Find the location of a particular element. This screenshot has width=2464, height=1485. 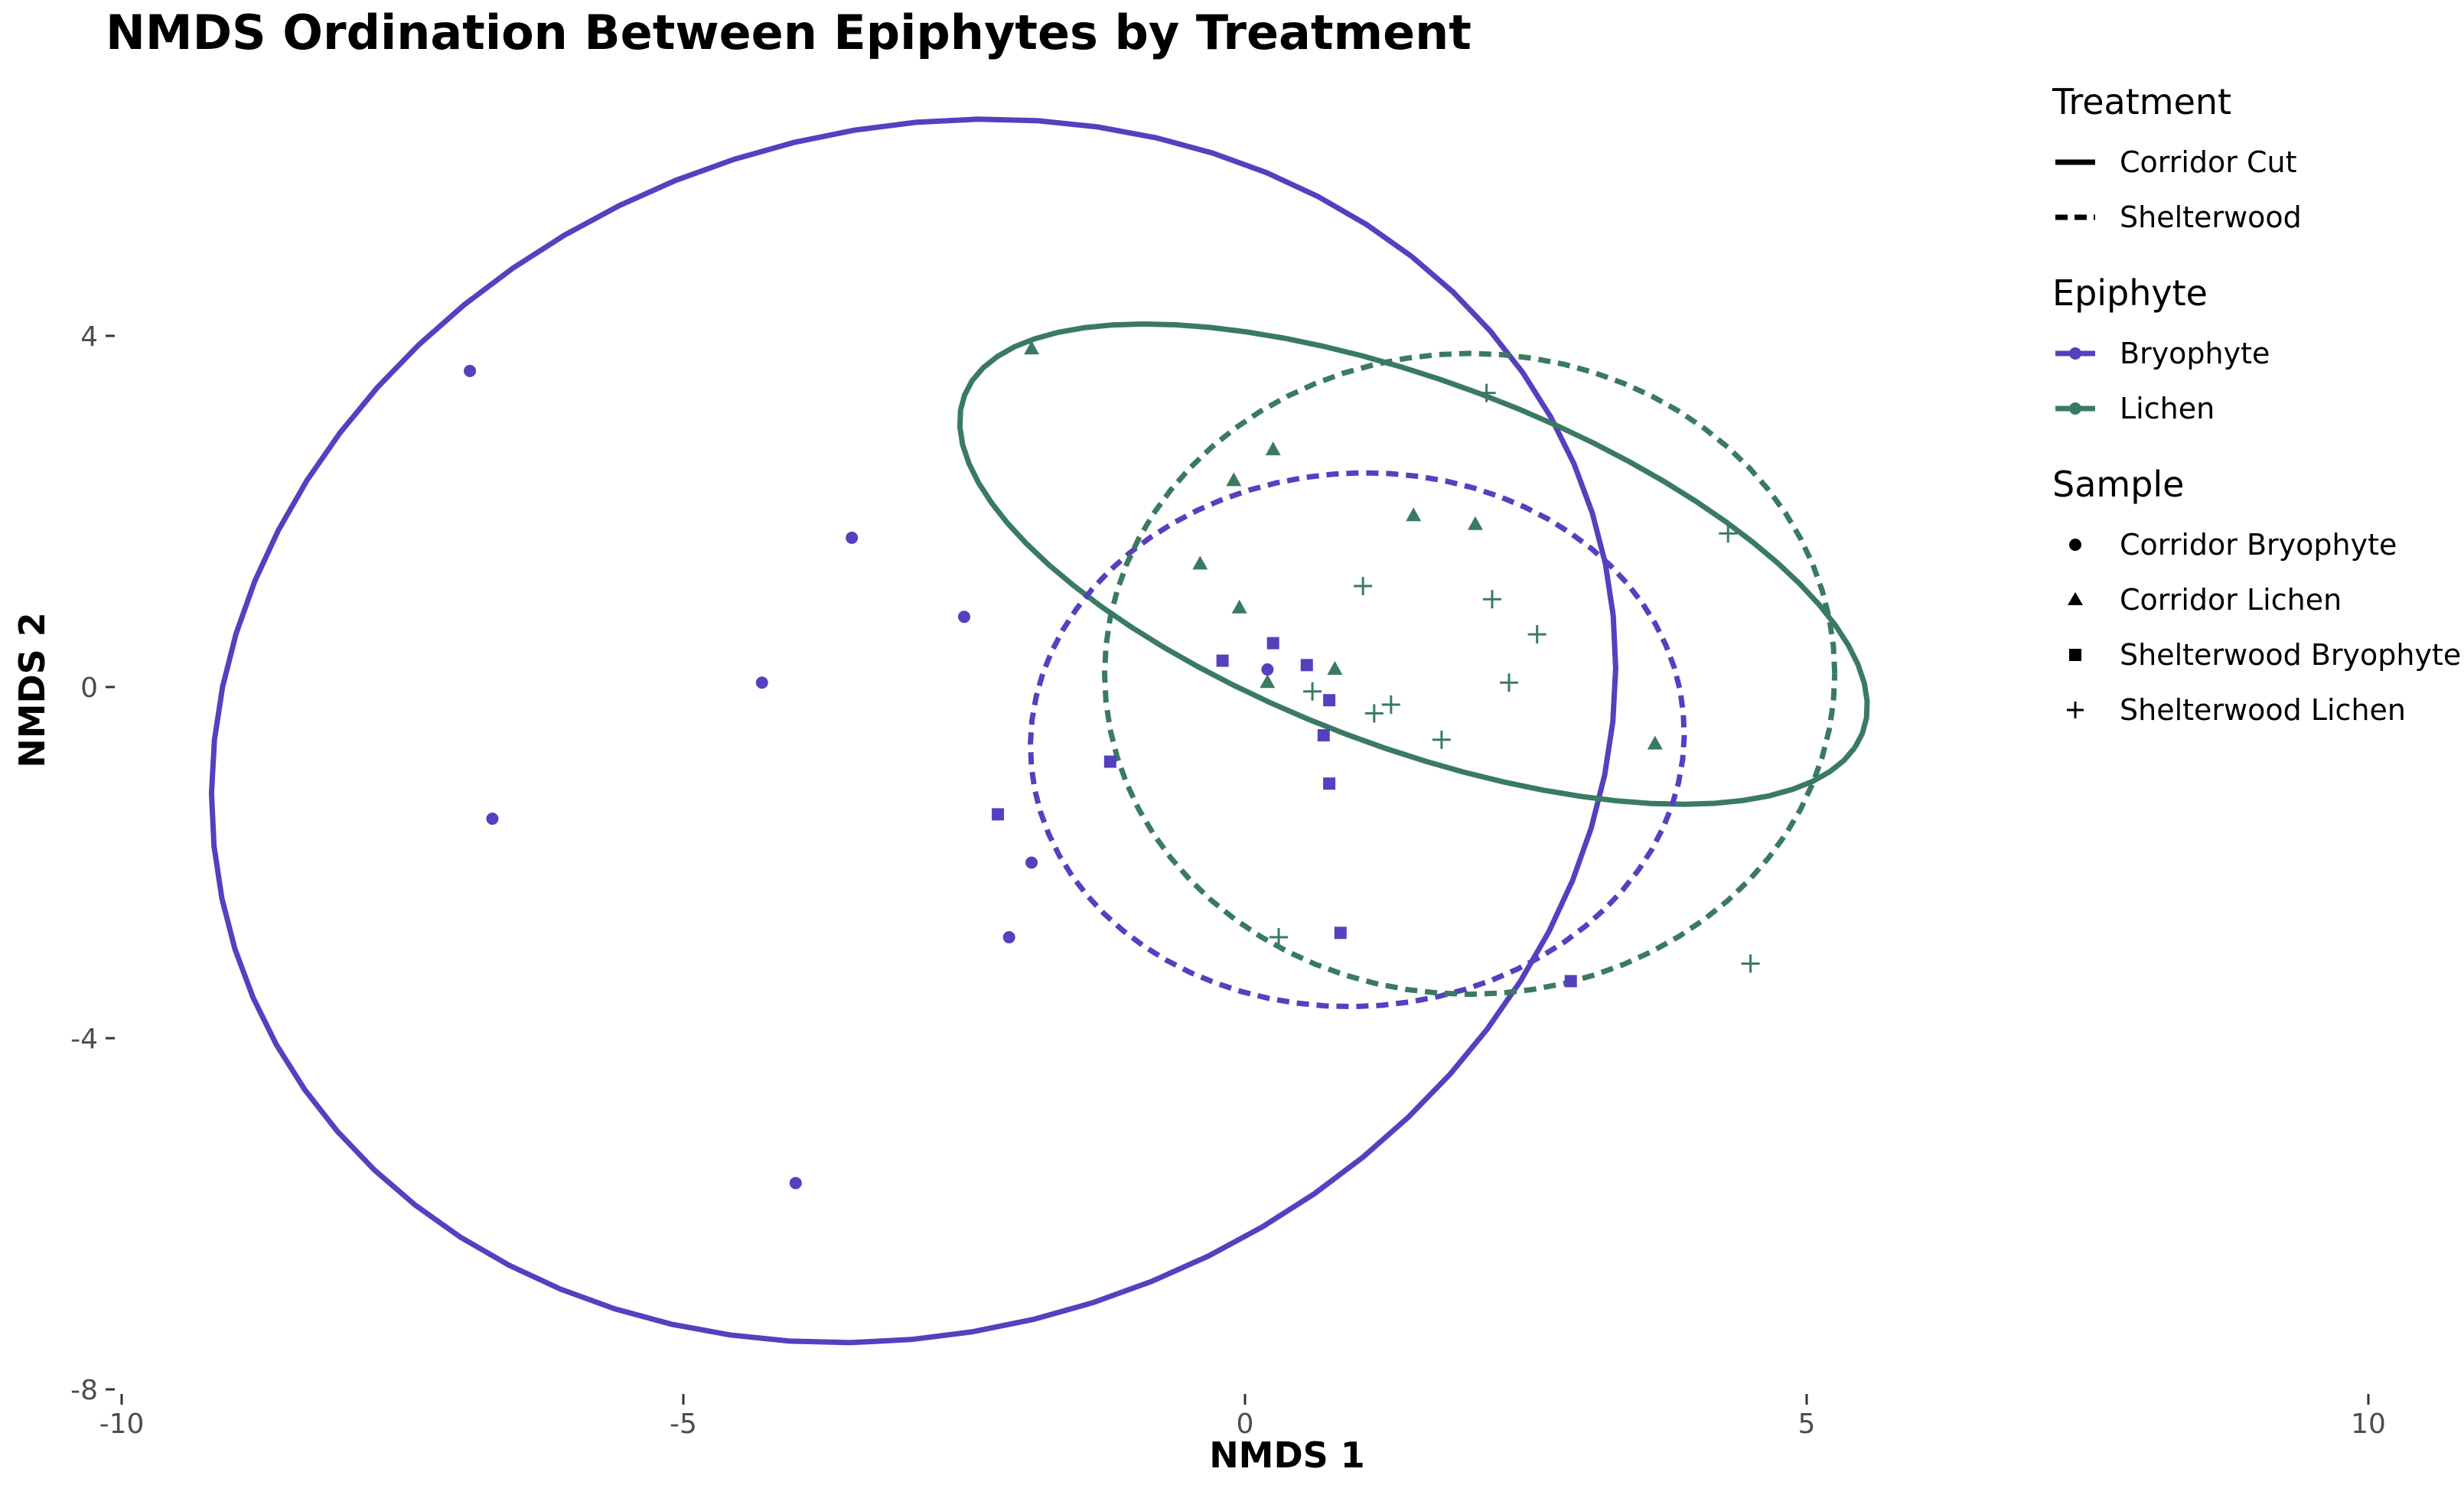

cross-icon is located at coordinates (2075, 710).